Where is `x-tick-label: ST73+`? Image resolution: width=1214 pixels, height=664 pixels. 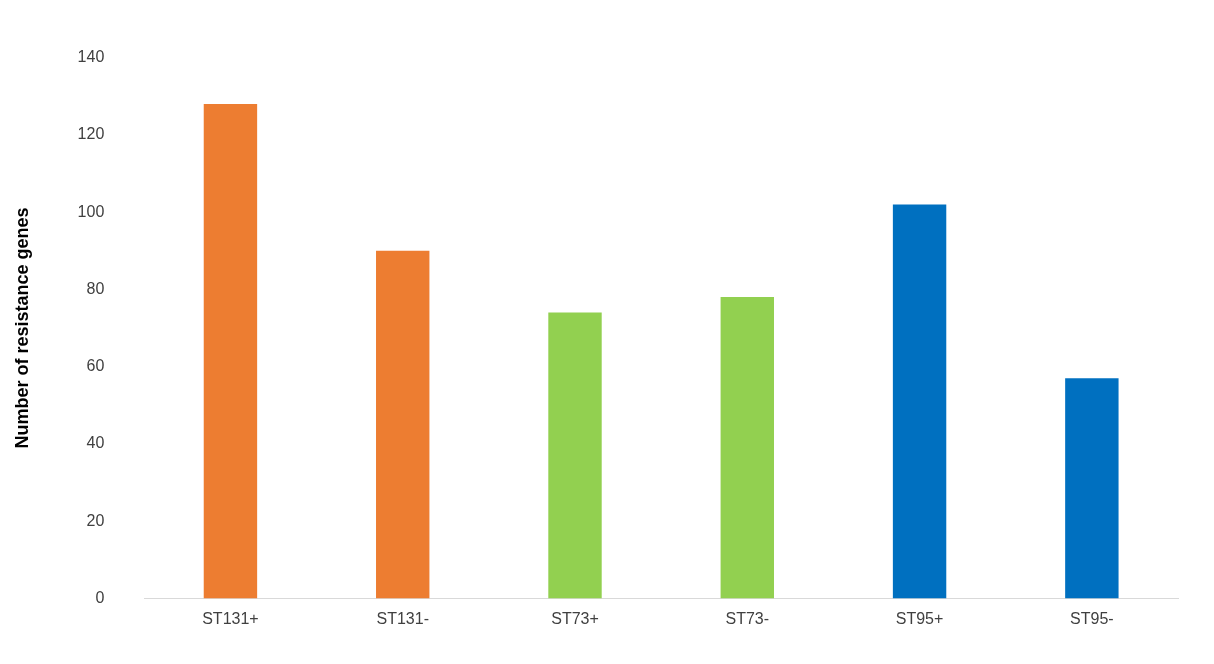
x-tick-label: ST73+ is located at coordinates (575, 619).